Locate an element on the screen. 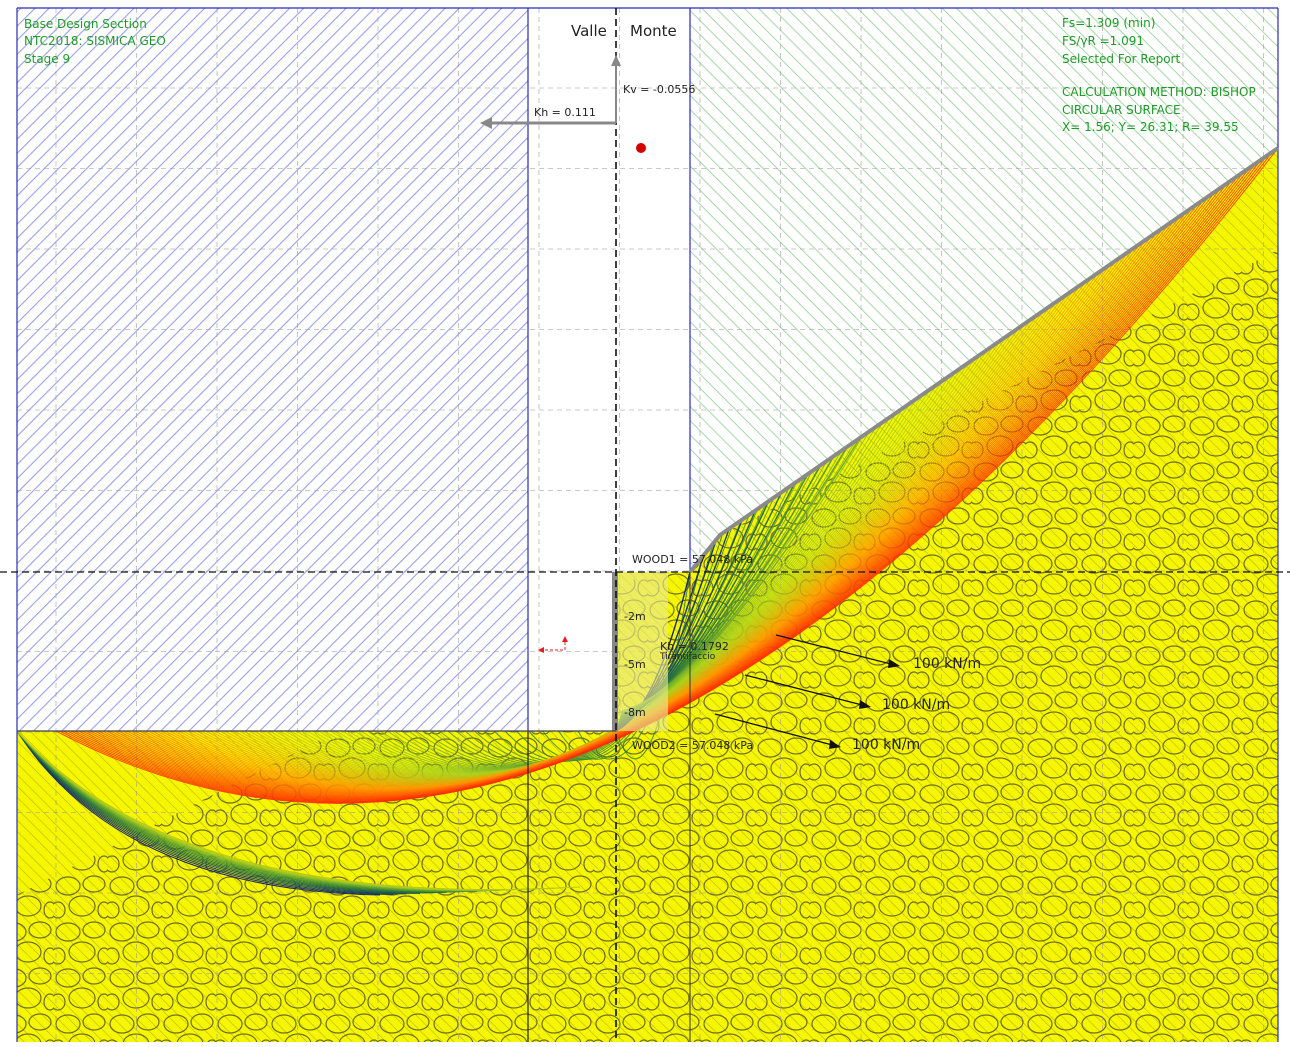 Image resolution: width=1290 pixels, height=1047 pixels. retaining-wall is located at coordinates (640, 651).